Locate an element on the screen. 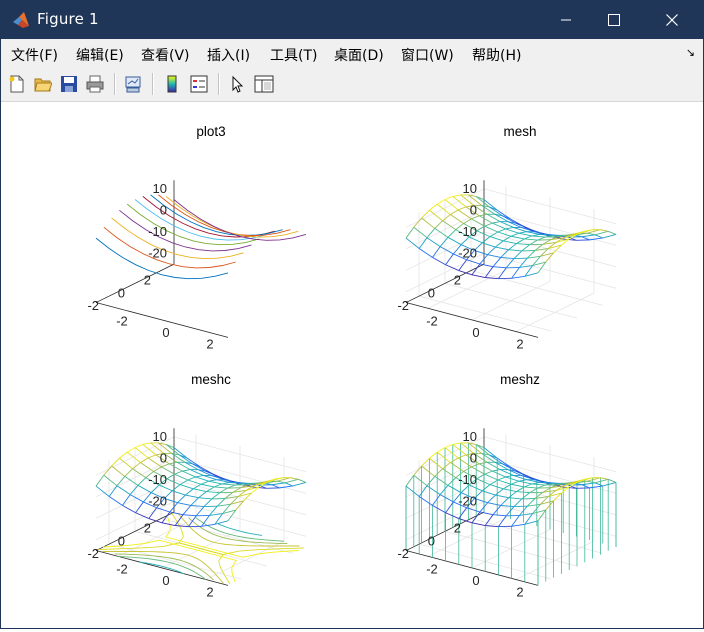 This screenshot has width=704, height=632. minimize-button is located at coordinates (566, 20).